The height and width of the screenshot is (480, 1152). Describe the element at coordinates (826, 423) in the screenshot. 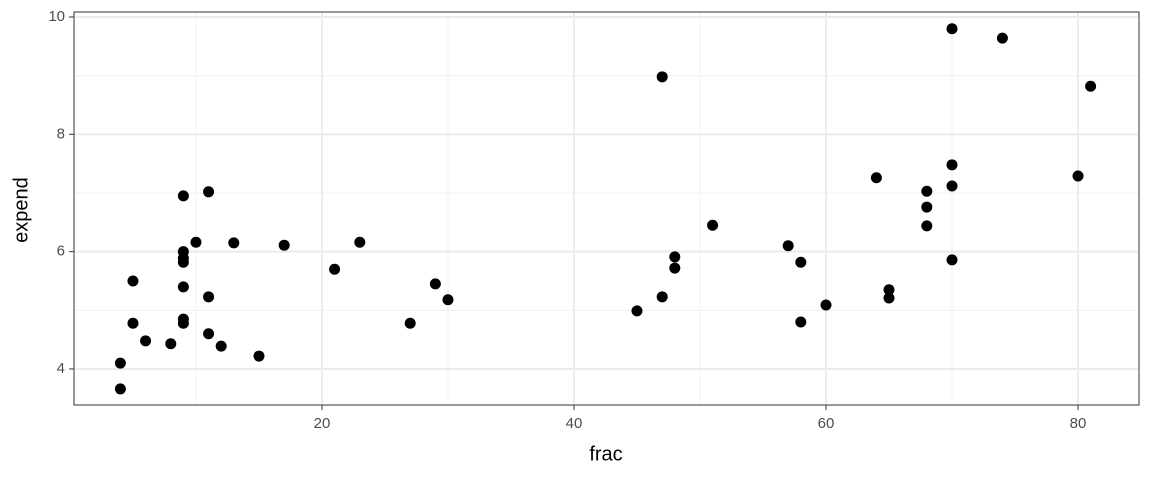

I see `x-tick-label: 60` at that location.